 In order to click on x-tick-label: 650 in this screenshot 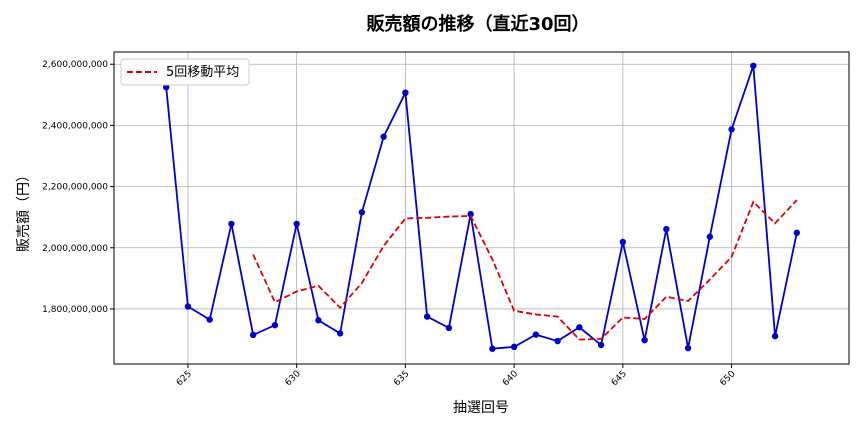, I will do `click(727, 378)`.